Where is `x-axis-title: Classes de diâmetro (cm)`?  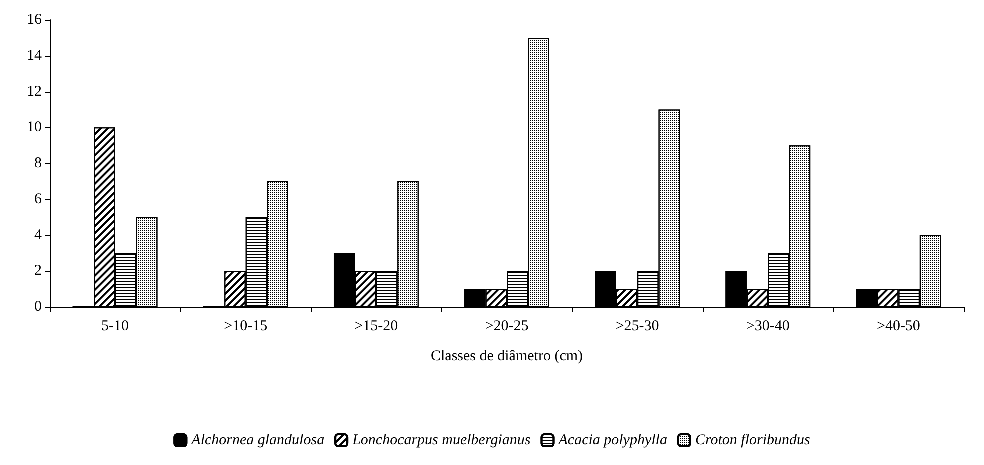 x-axis-title: Classes de diâmetro (cm) is located at coordinates (507, 356).